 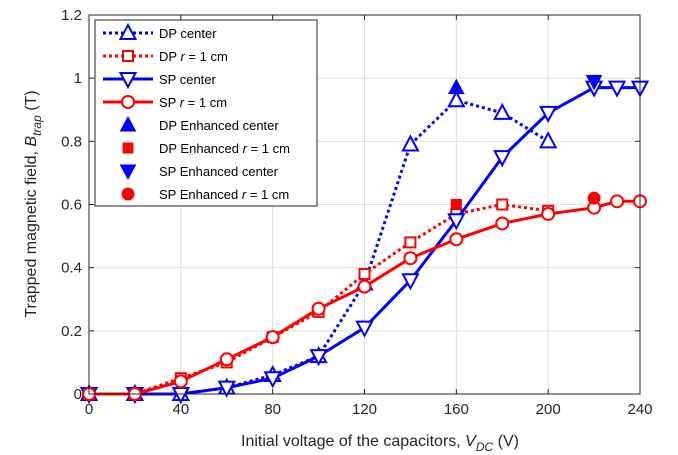 What do you see at coordinates (128, 172) in the screenshot?
I see `legend-marker-sp-enhanced-center` at bounding box center [128, 172].